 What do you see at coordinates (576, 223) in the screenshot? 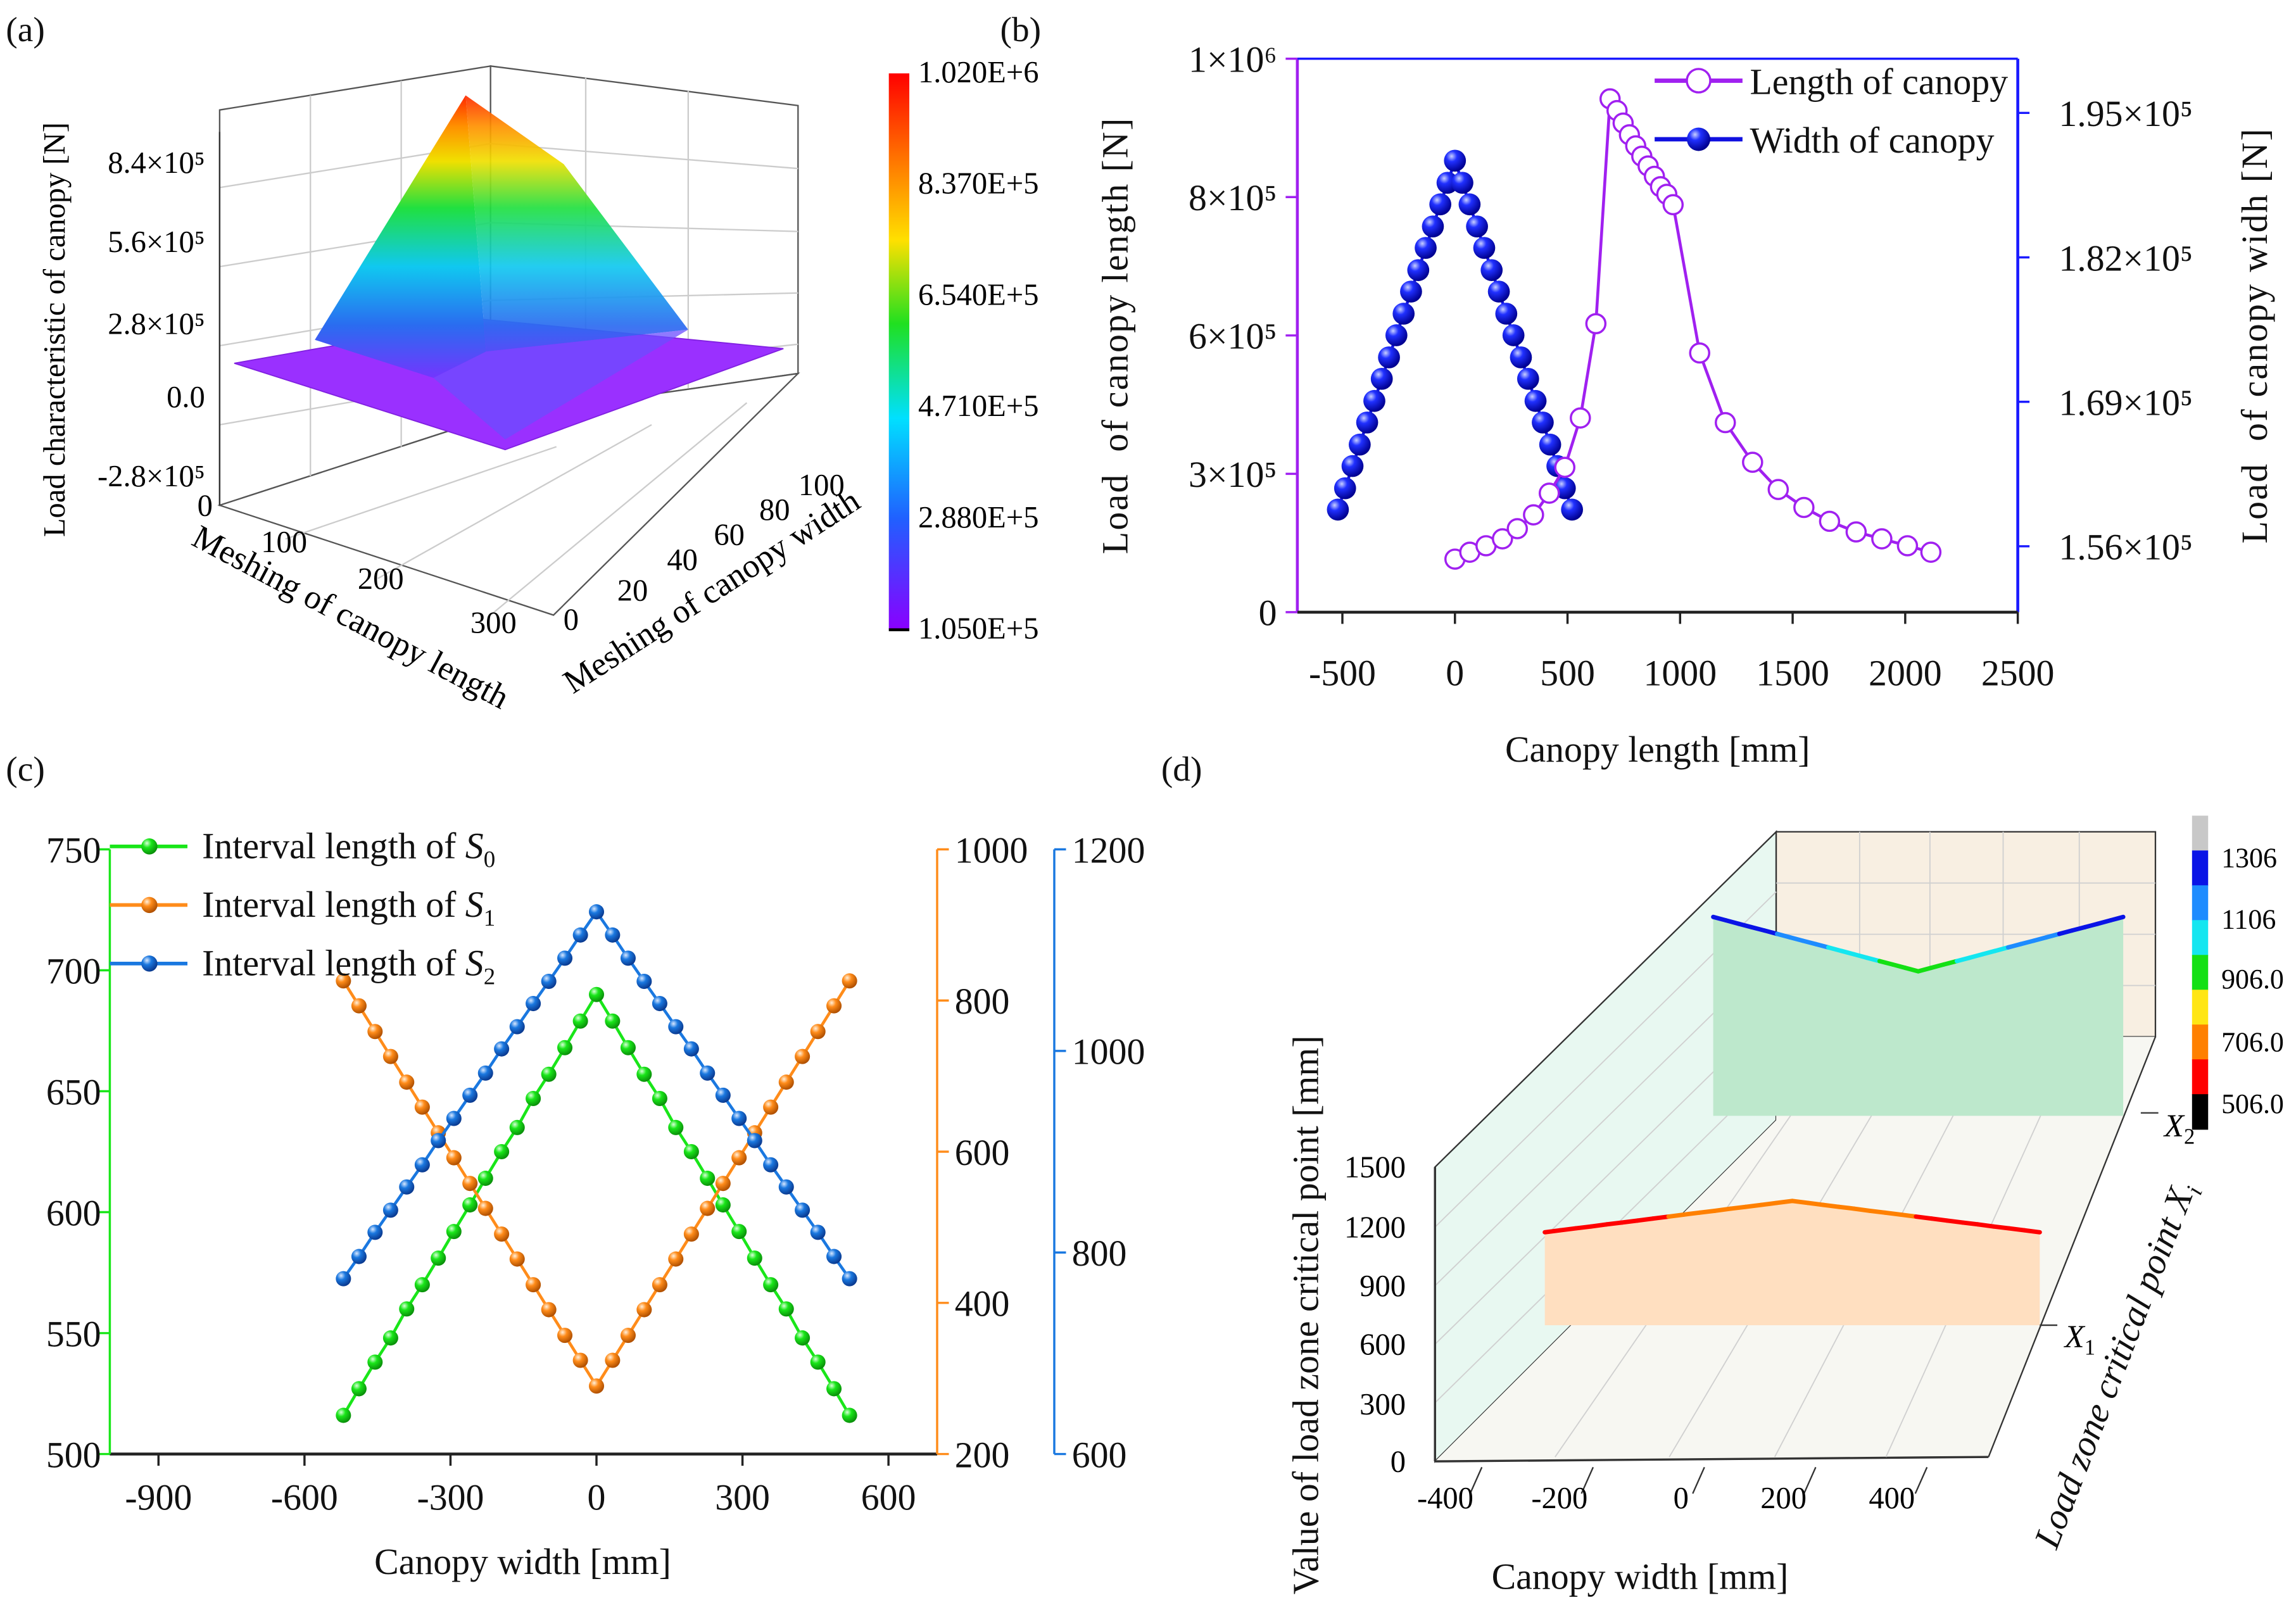
I see `surface-peak-right-face` at bounding box center [576, 223].